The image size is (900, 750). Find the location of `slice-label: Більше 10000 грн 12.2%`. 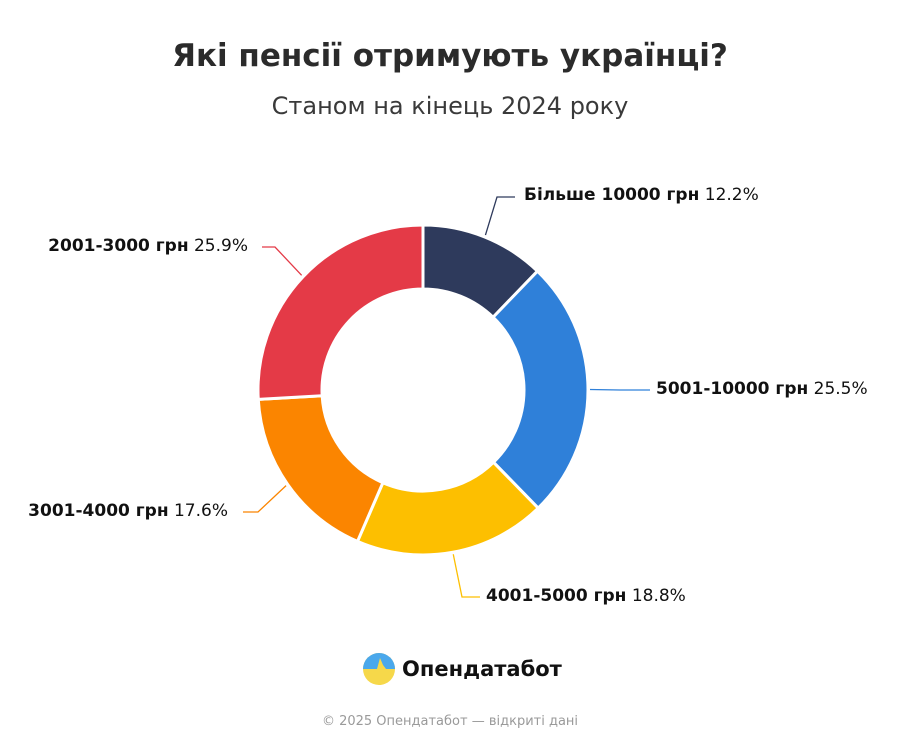

slice-label: Більше 10000 грн 12.2% is located at coordinates (641, 195).